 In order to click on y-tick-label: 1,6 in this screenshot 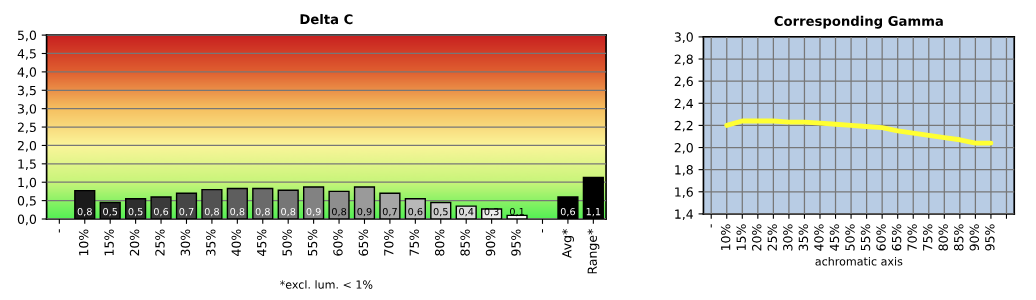, I will do `click(684, 192)`.